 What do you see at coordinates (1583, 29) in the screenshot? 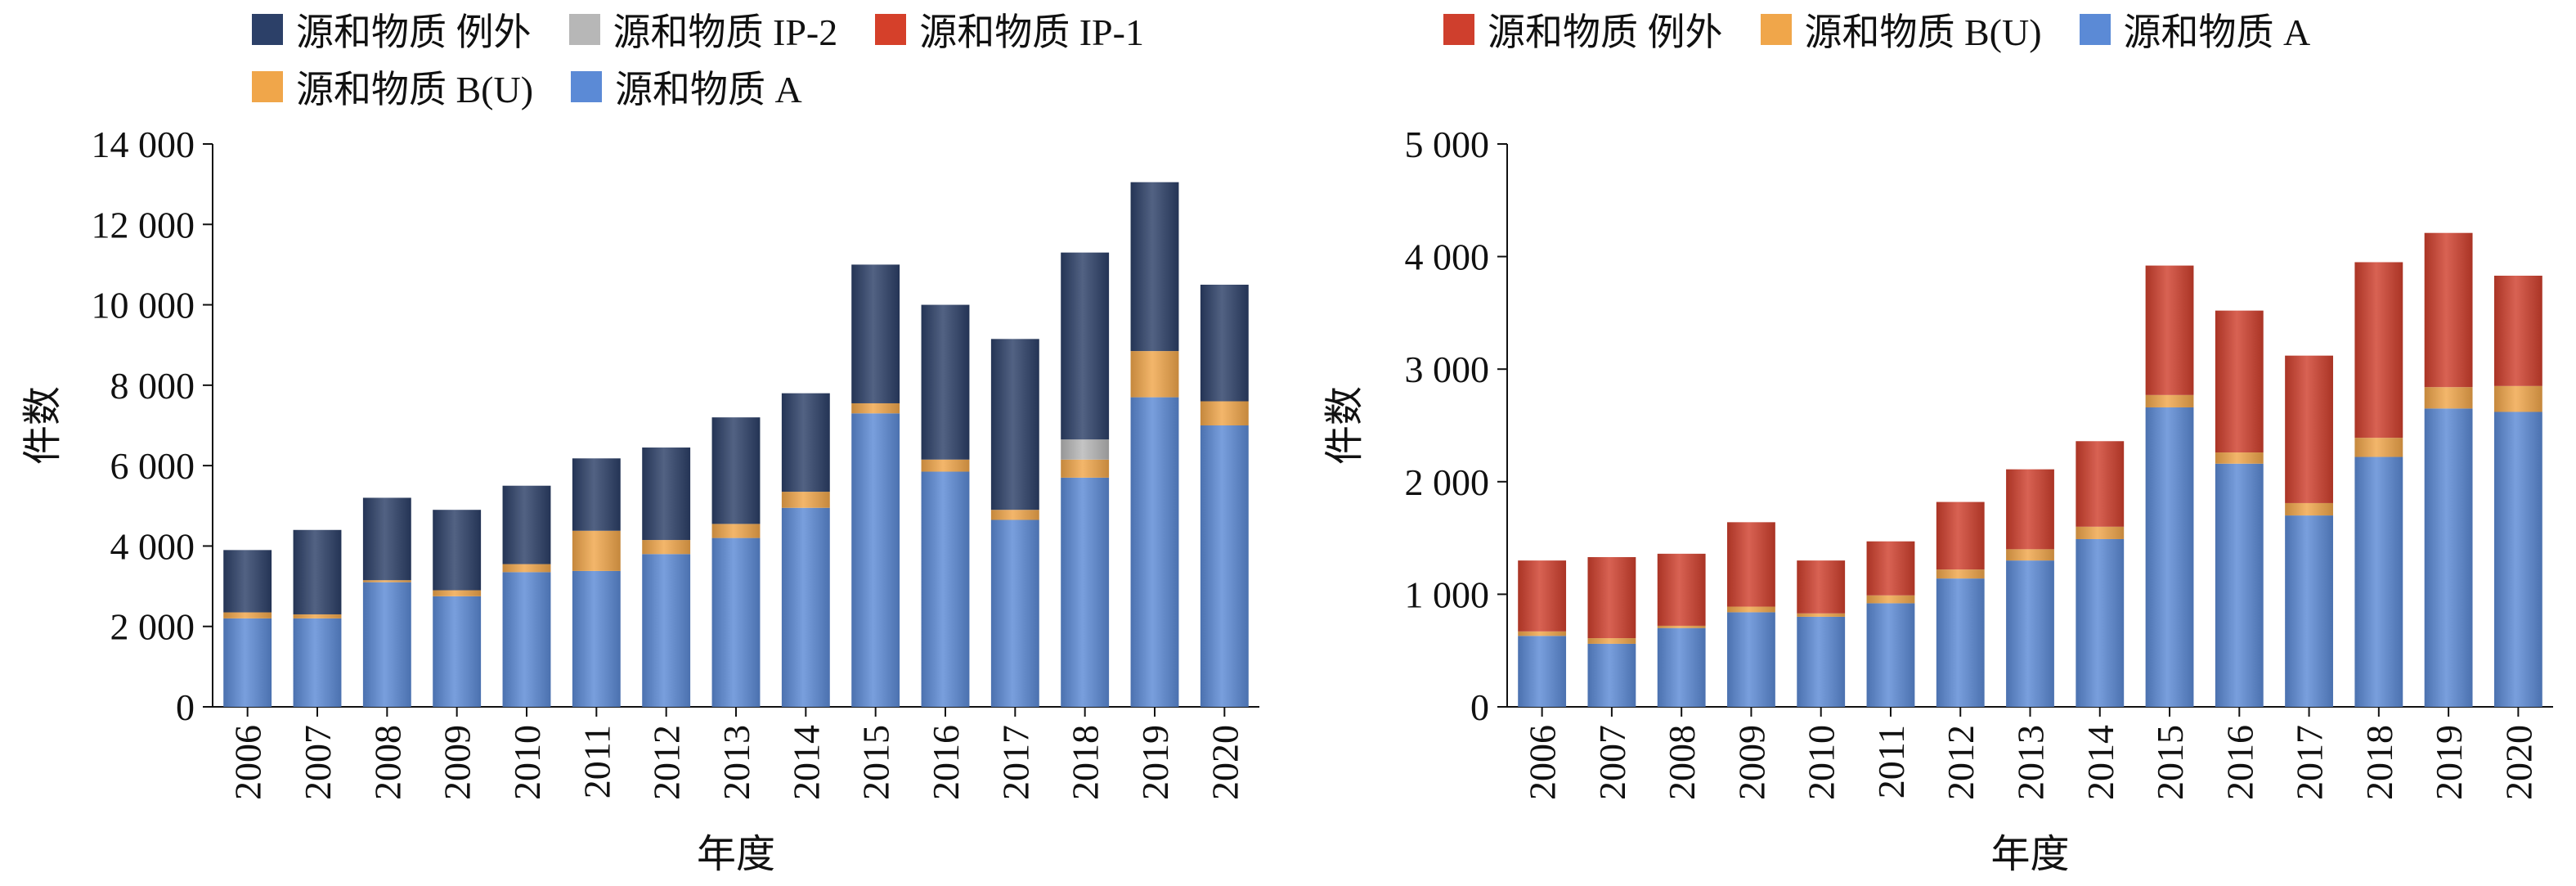
I see `right-legend-item-exempt: 源和物质 例外` at bounding box center [1583, 29].